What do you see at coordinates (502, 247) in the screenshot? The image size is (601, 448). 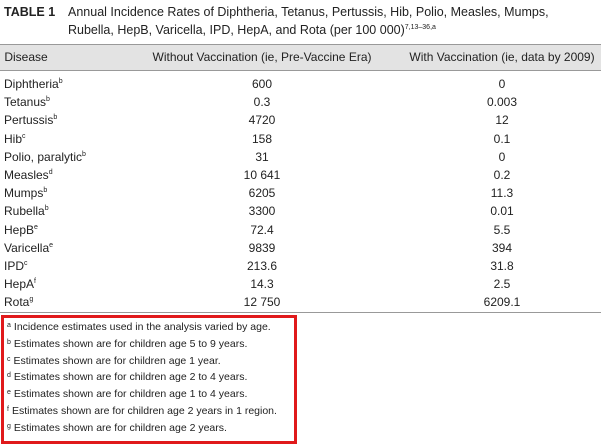 I see `rate-with-vaccination: 394` at bounding box center [502, 247].